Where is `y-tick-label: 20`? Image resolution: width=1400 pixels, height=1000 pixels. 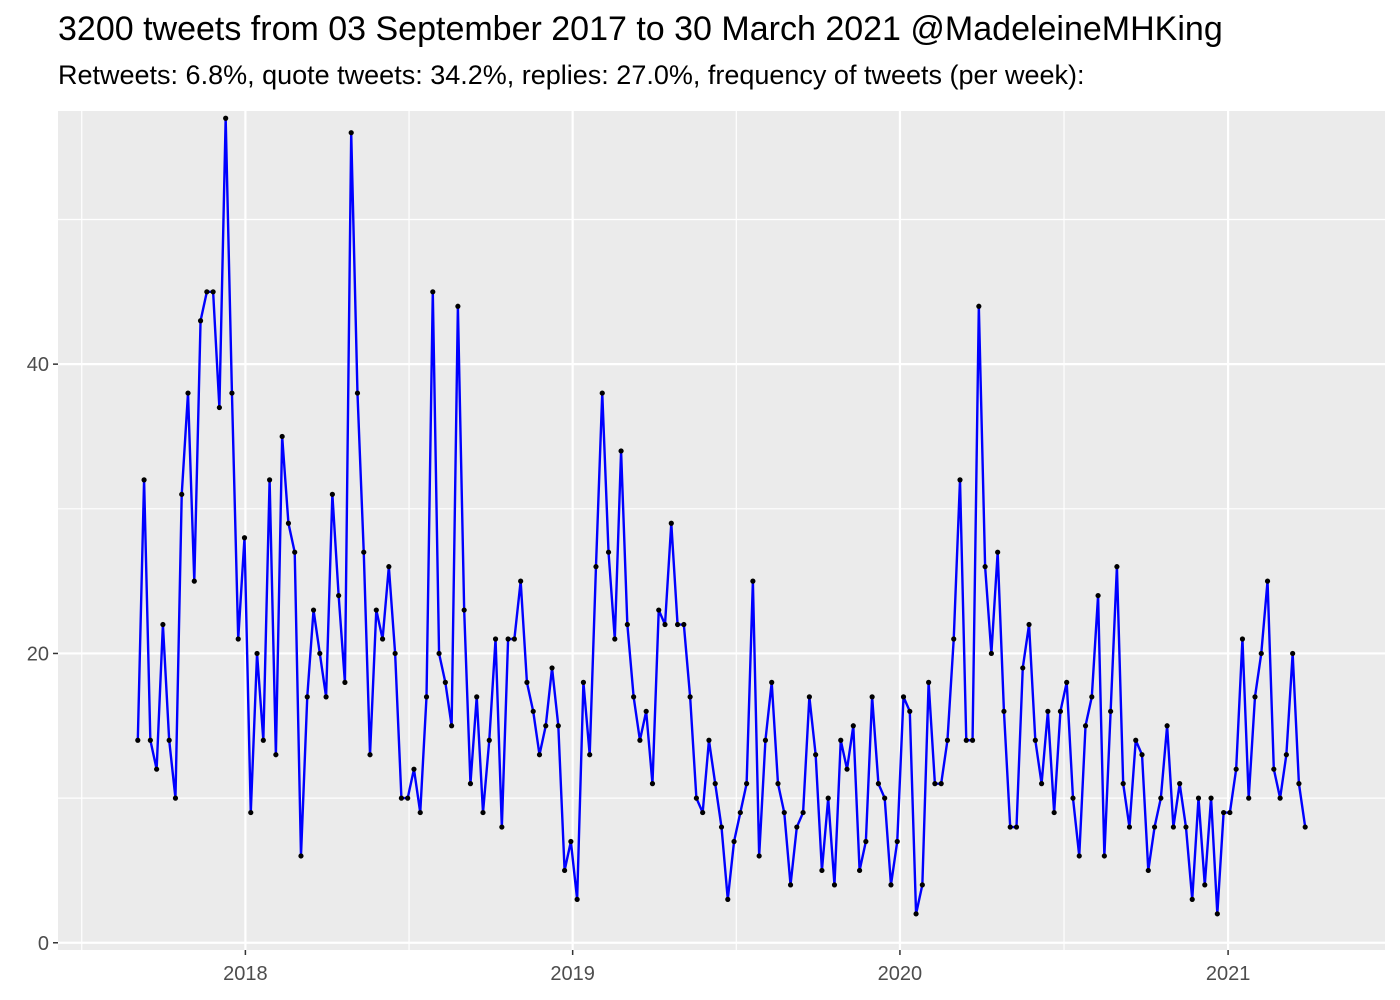 y-tick-label: 20 is located at coordinates (38, 654).